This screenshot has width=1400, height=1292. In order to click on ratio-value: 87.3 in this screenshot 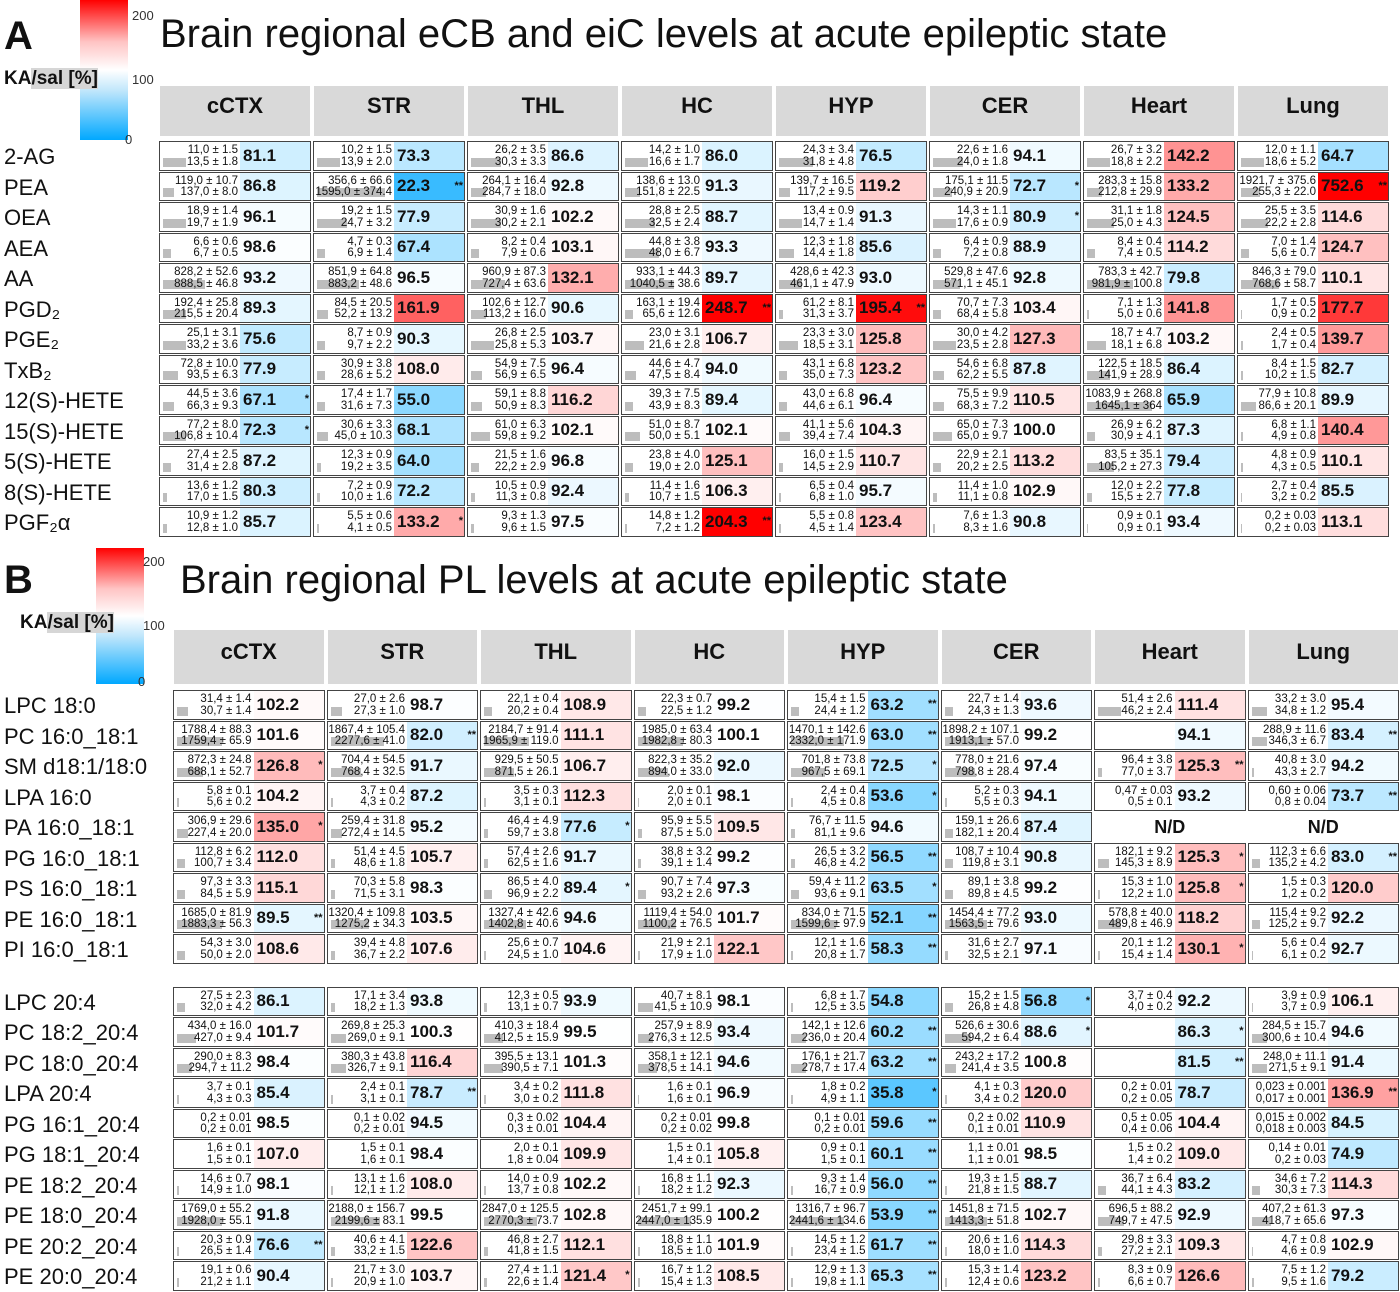, I will do `click(1199, 431)`.